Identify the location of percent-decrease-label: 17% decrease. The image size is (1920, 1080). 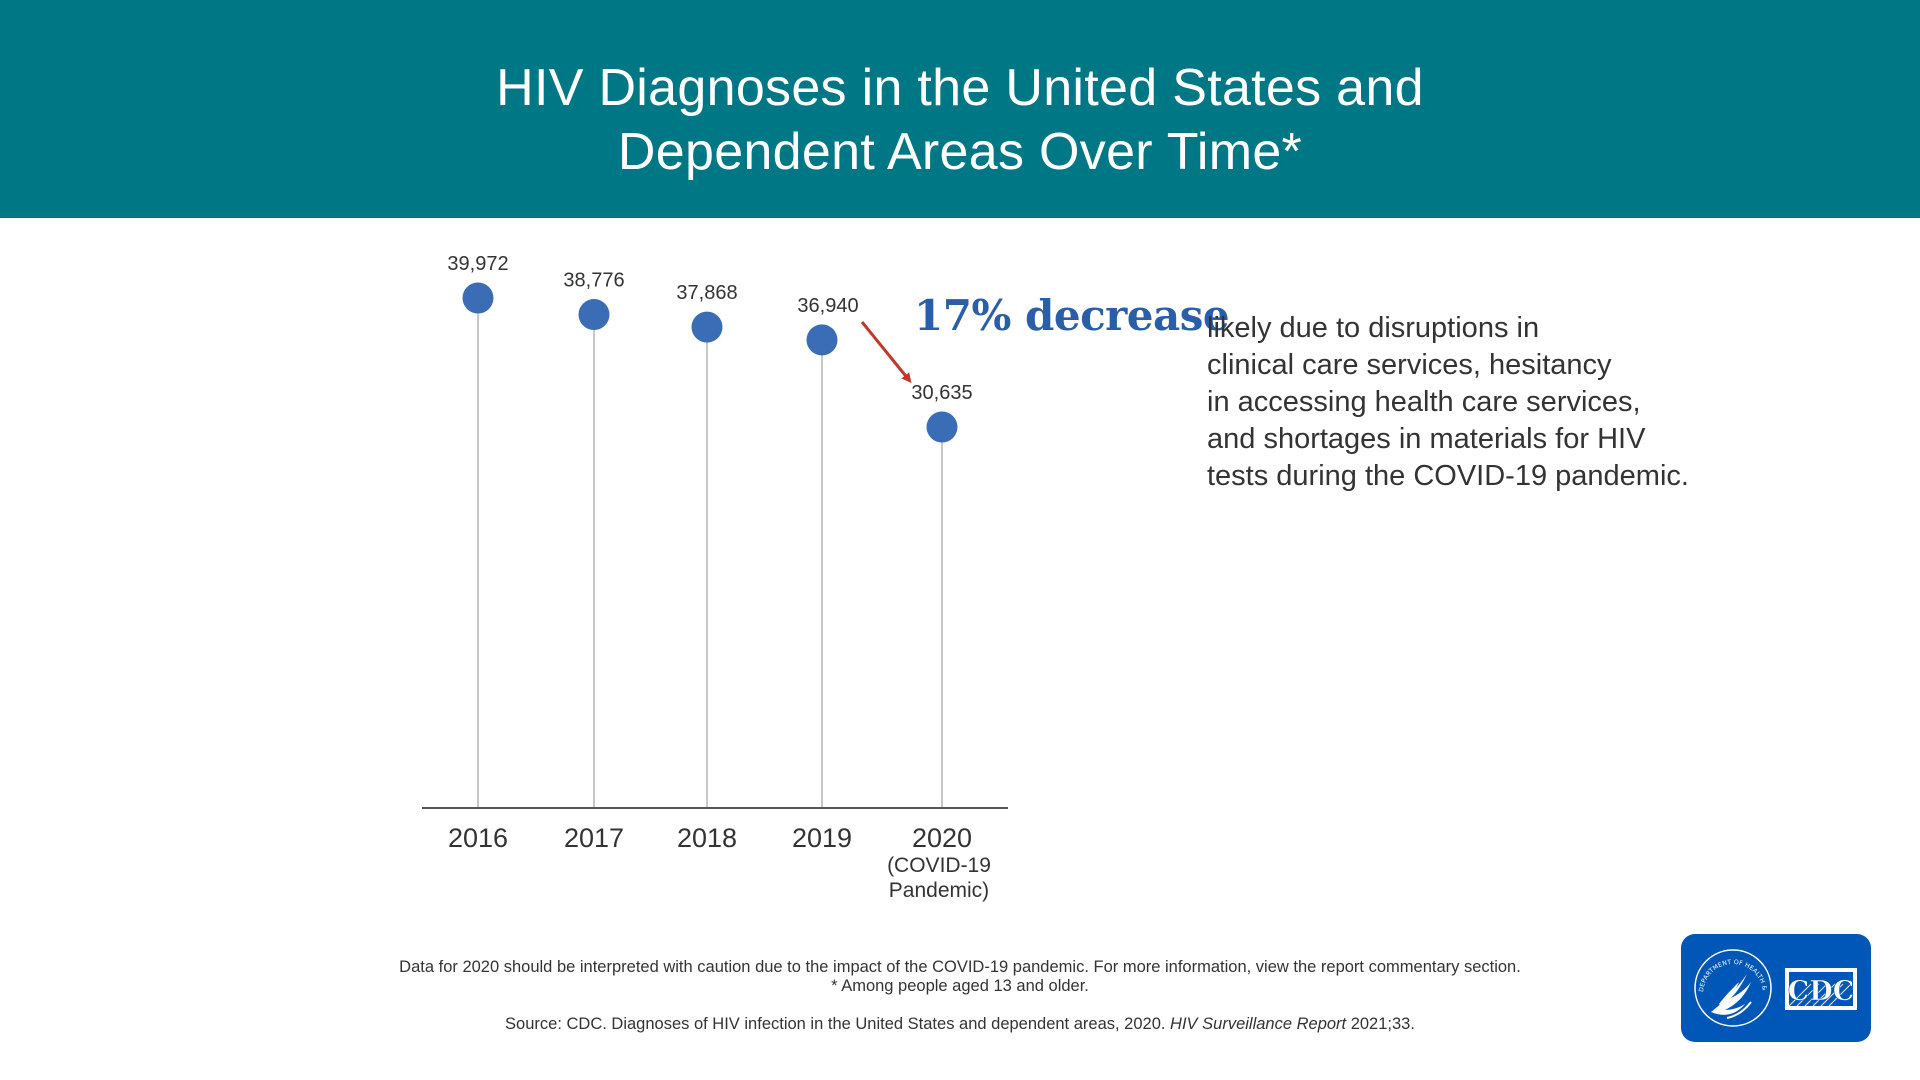
(1072, 315).